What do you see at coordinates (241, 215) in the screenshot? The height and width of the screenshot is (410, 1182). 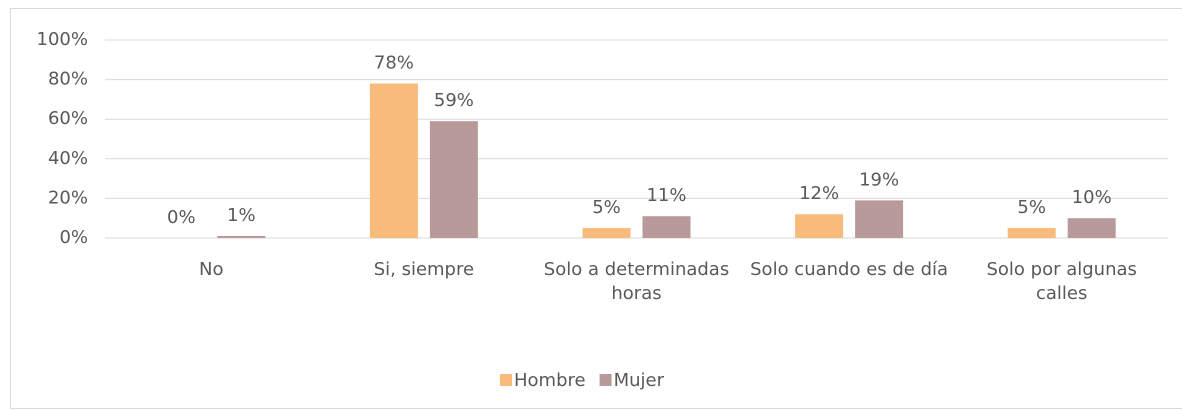 I see `data-label: 1%` at bounding box center [241, 215].